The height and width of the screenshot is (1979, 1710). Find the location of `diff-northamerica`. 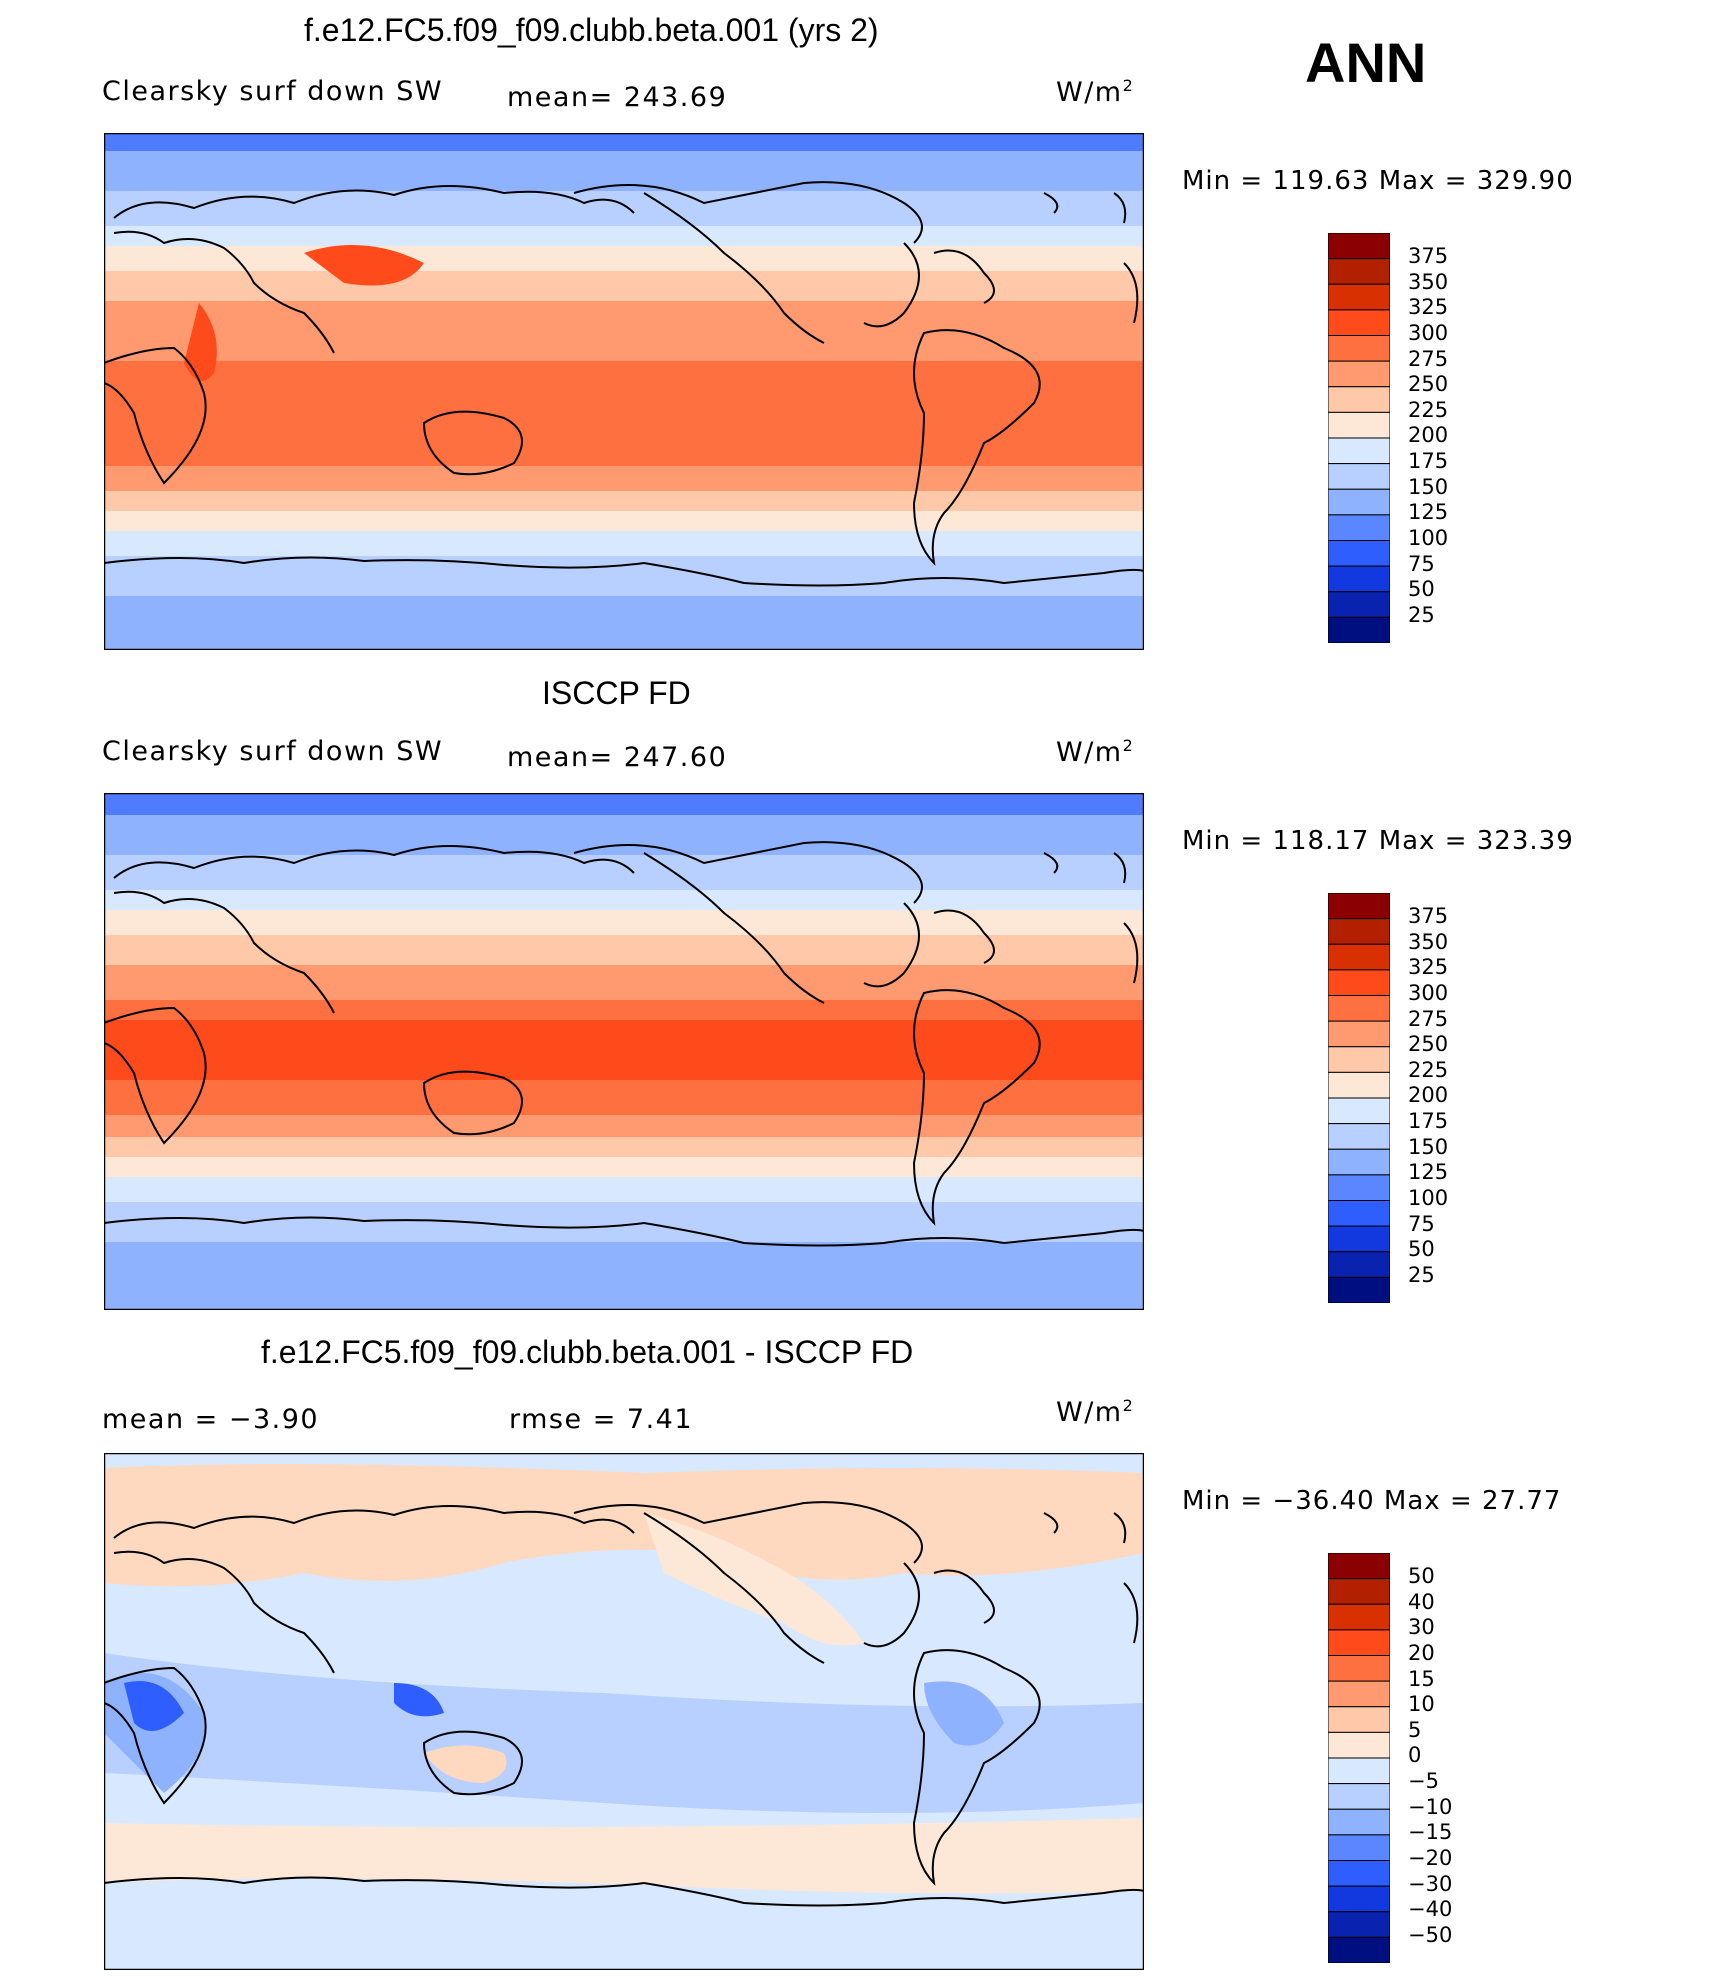

diff-northamerica is located at coordinates (754, 1579).